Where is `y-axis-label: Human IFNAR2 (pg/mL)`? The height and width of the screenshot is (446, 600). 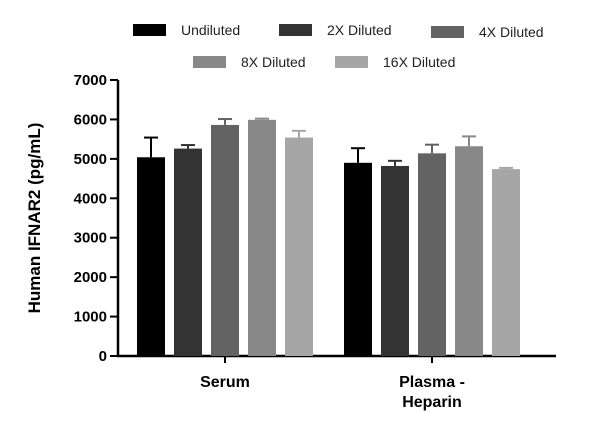 y-axis-label: Human IFNAR2 (pg/mL) is located at coordinates (34, 218).